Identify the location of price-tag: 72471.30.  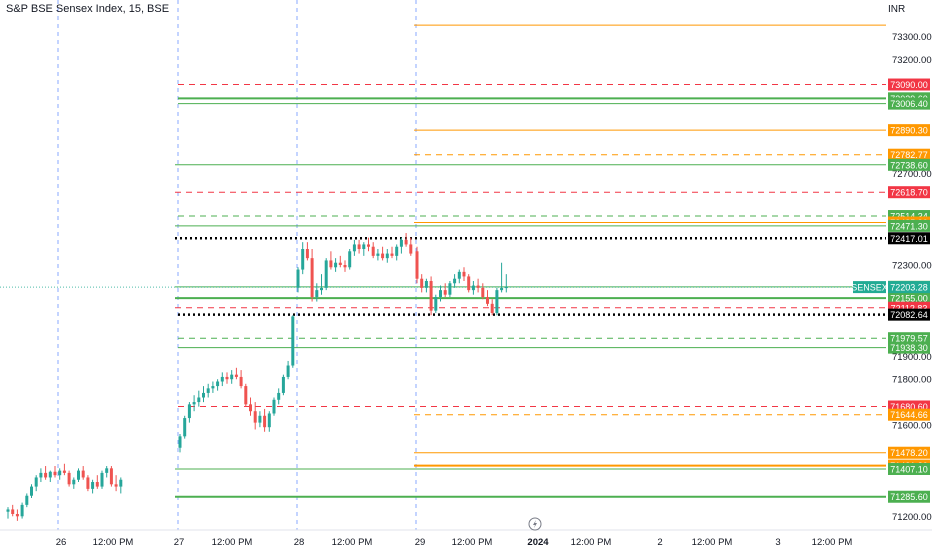
(909, 226).